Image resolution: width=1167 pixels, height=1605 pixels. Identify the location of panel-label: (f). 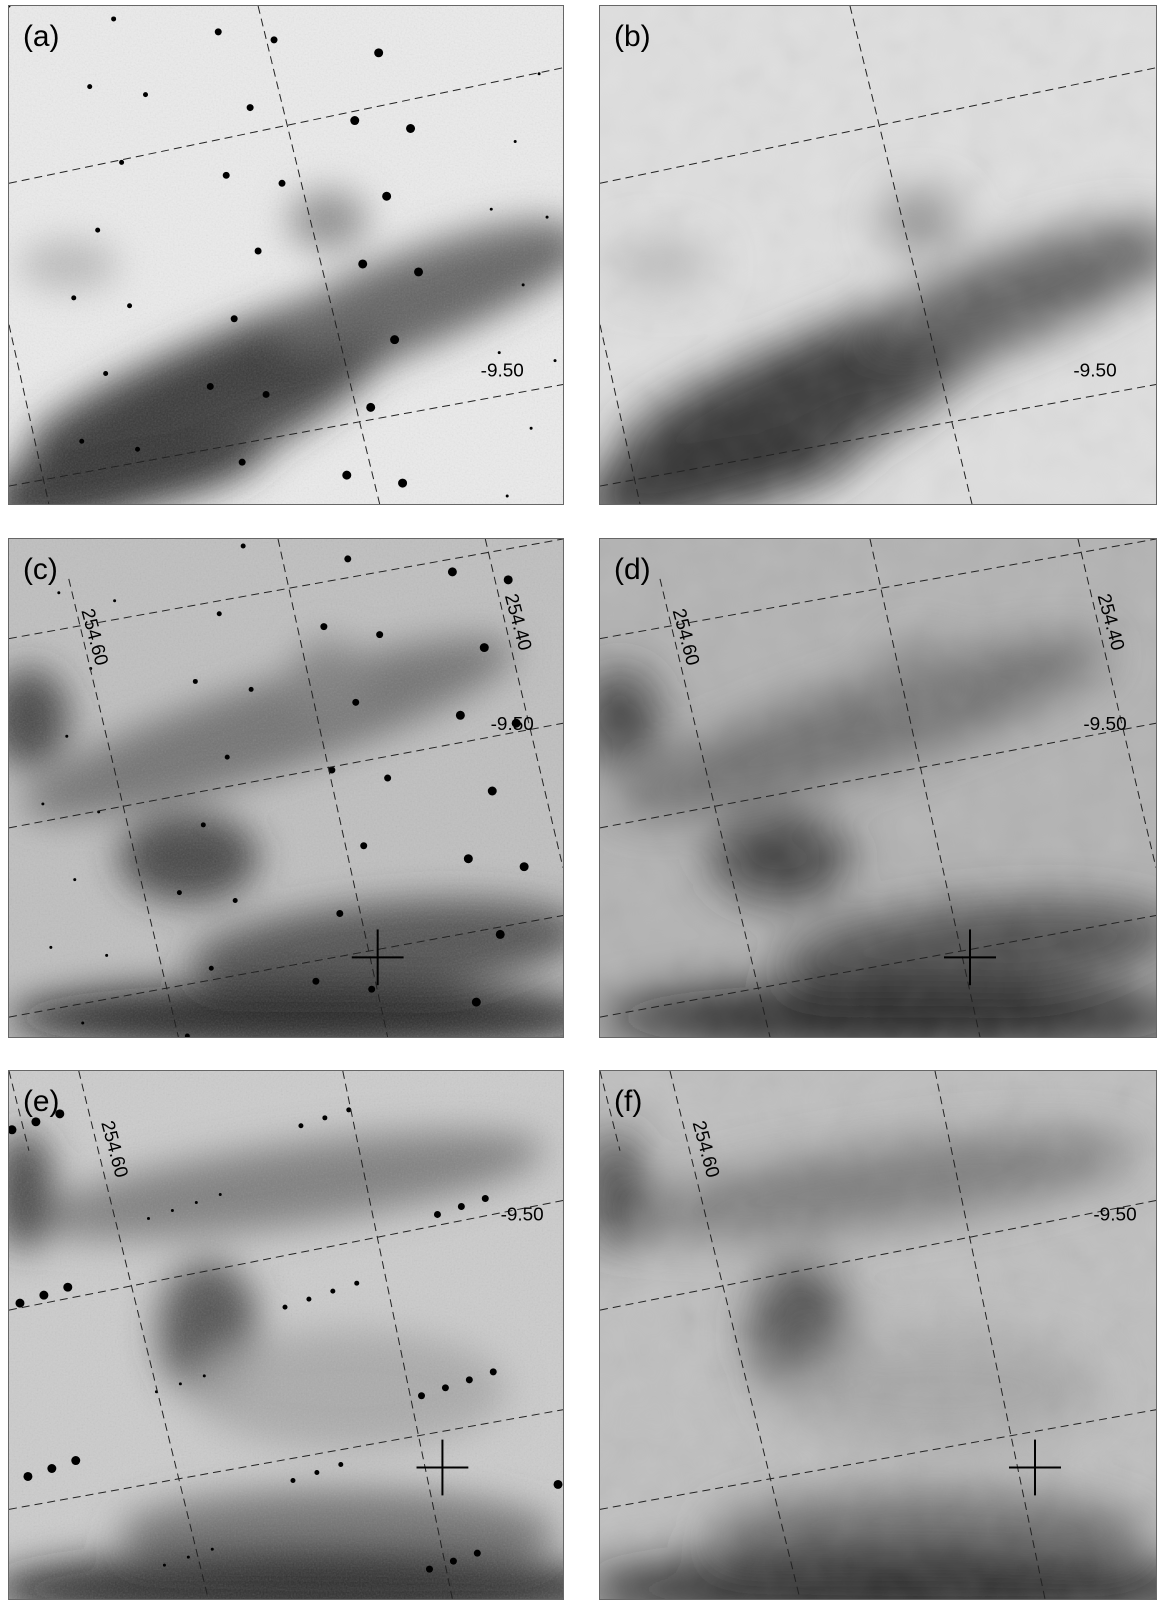
(628, 1101).